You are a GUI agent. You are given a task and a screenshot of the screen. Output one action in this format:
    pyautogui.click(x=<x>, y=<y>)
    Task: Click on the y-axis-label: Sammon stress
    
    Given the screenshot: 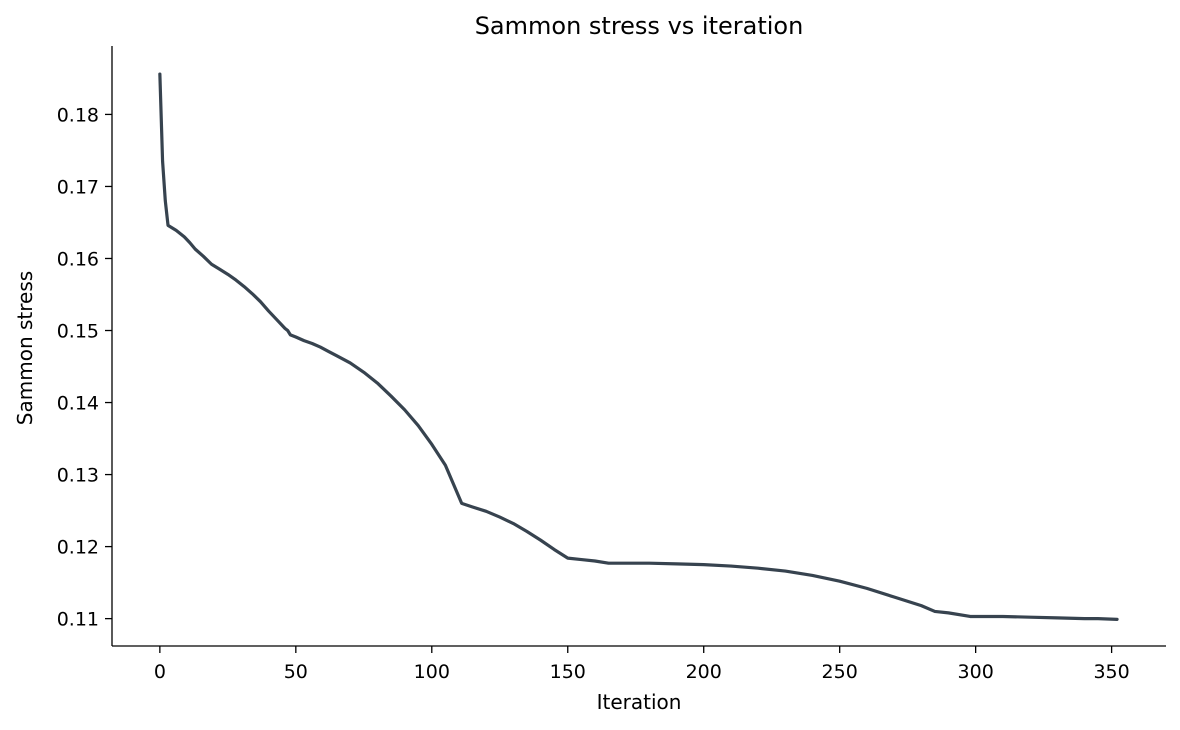 What is the action you would take?
    pyautogui.click(x=25, y=348)
    